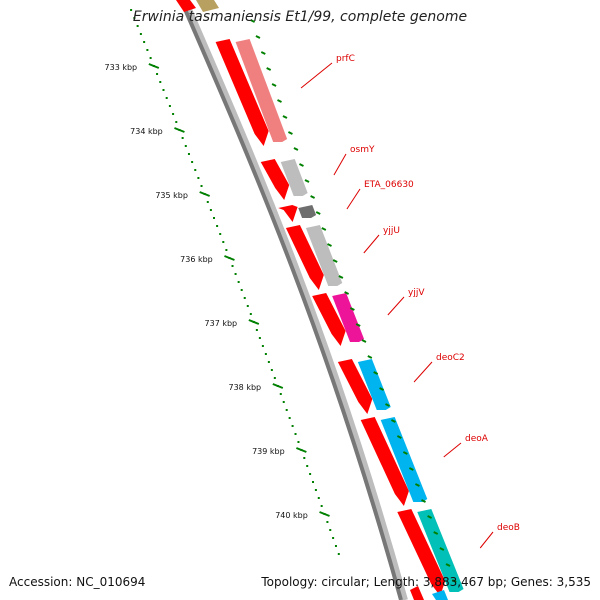 Image resolution: width=600 pixels, height=600 pixels. Describe the element at coordinates (304, 257) in the screenshot. I see `gene-arrow-yjjU` at that location.